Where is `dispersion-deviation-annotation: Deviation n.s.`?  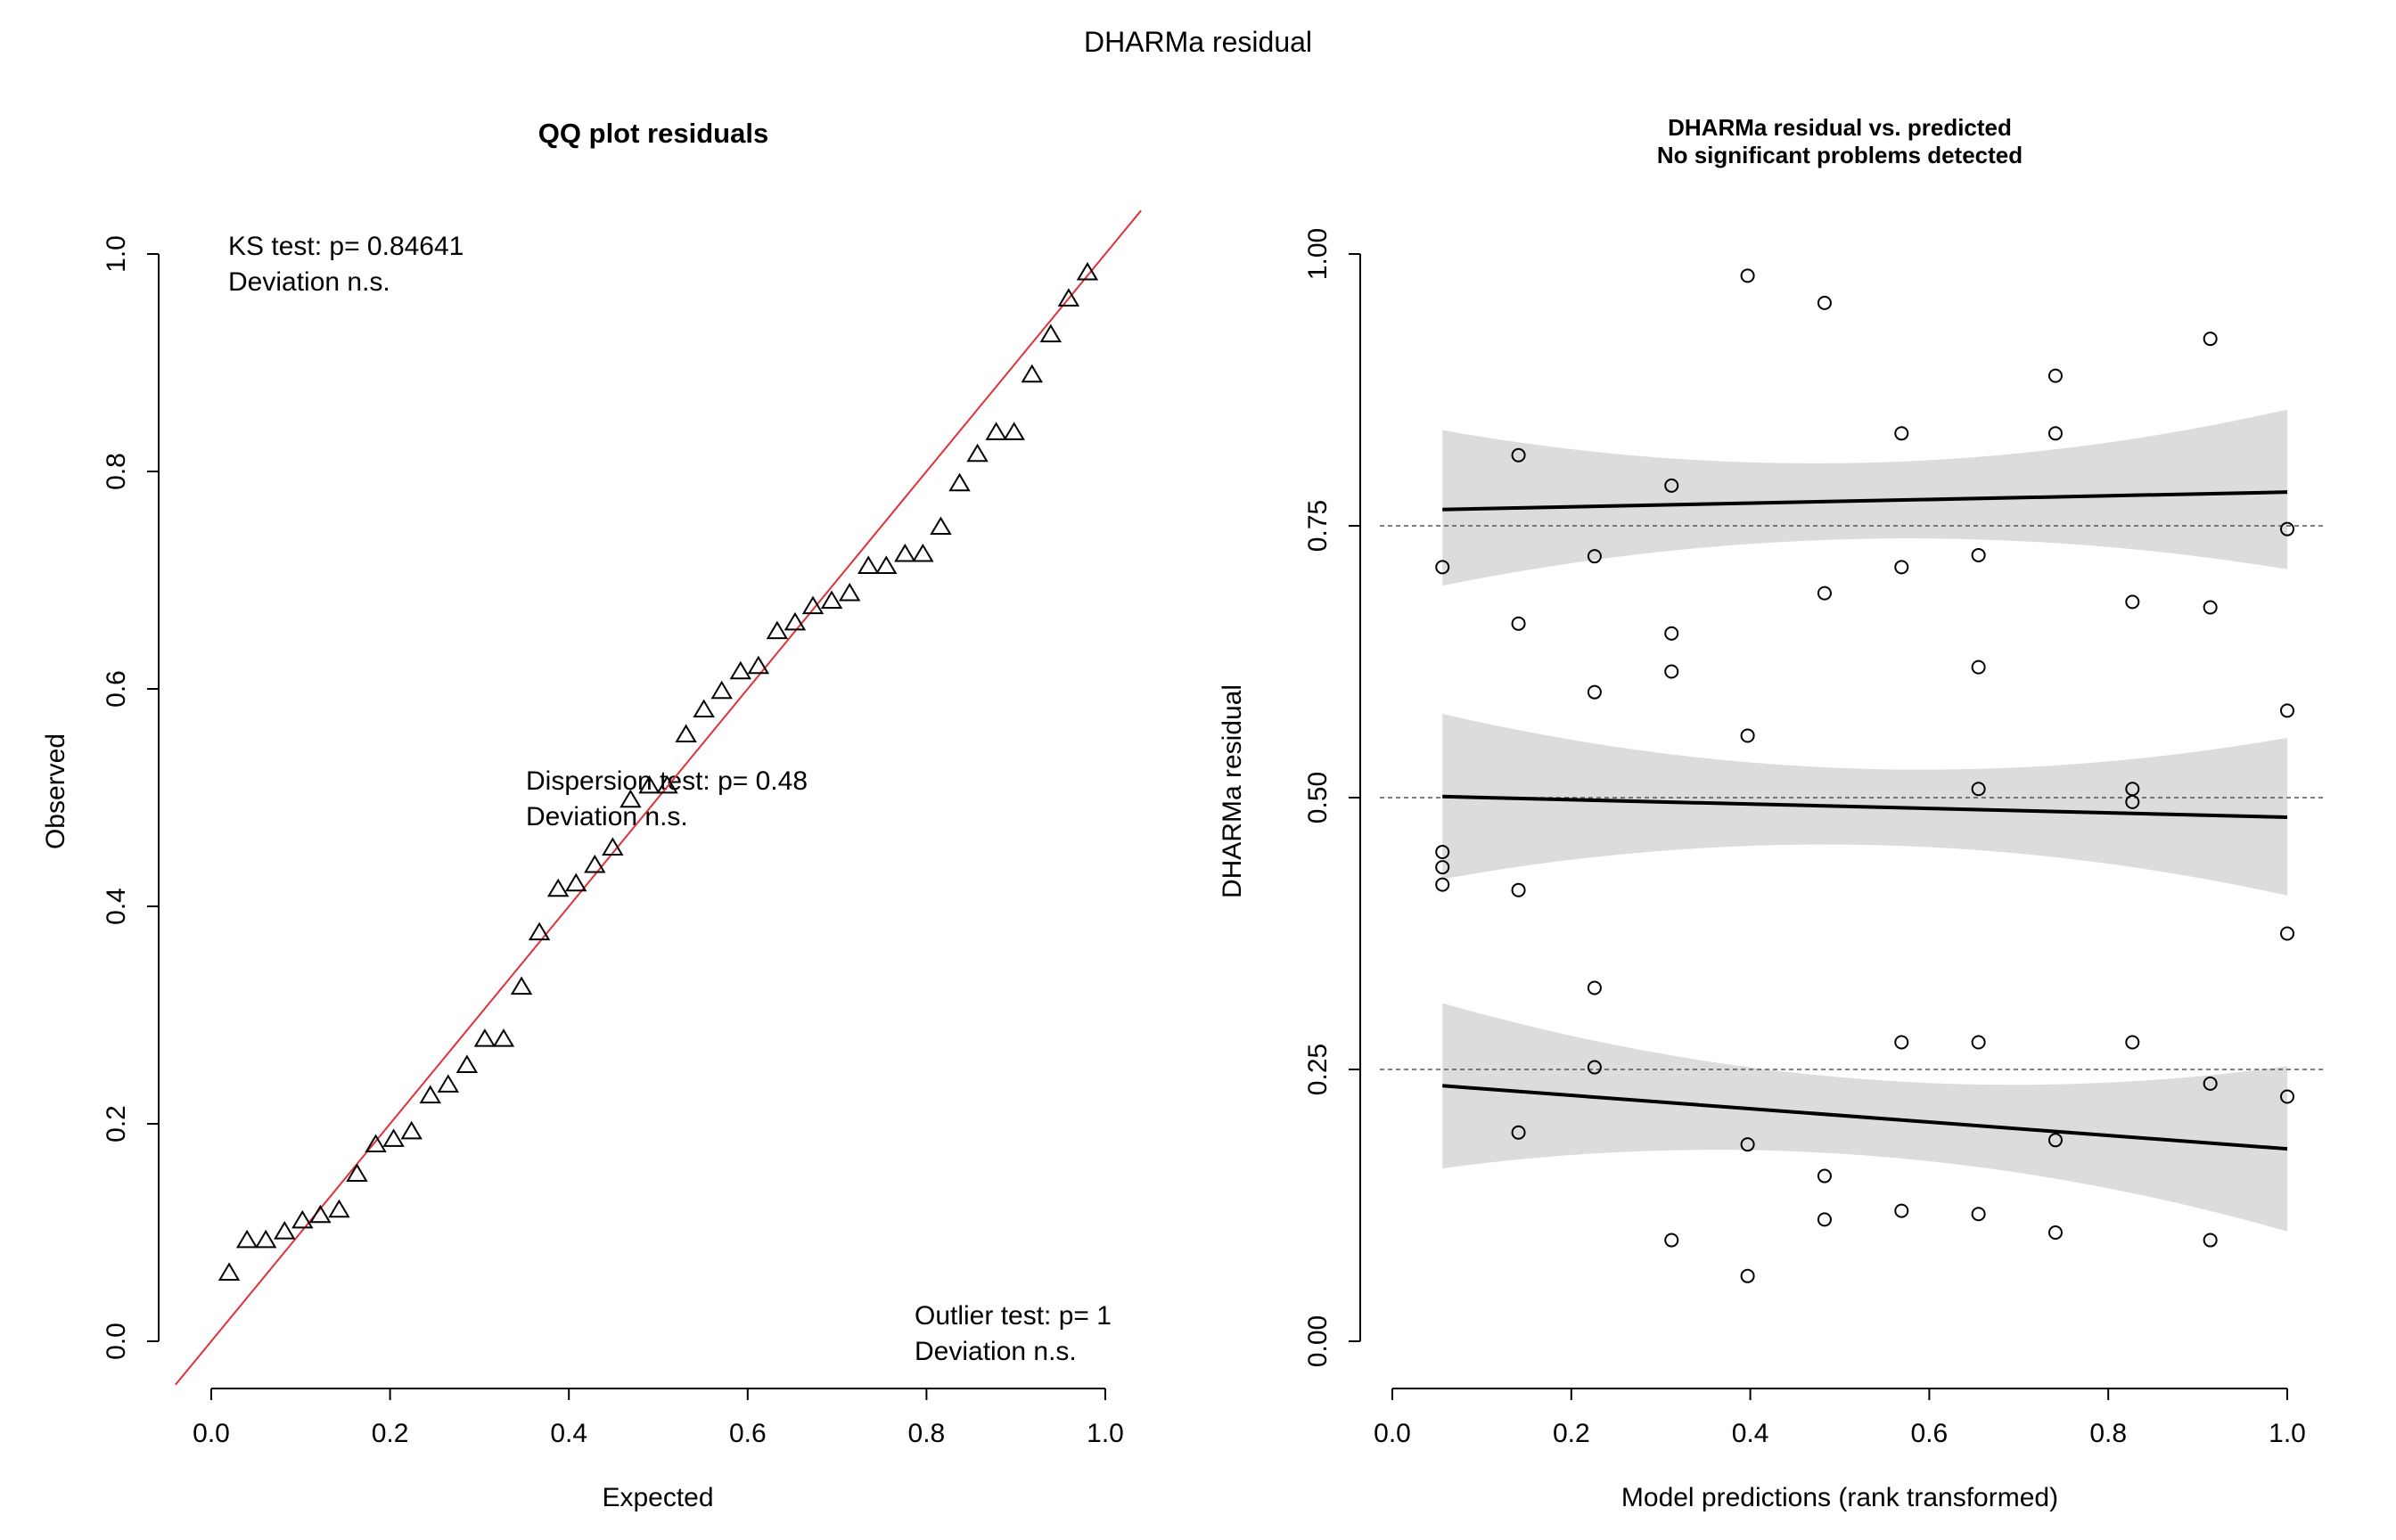 dispersion-deviation-annotation: Deviation n.s. is located at coordinates (607, 816).